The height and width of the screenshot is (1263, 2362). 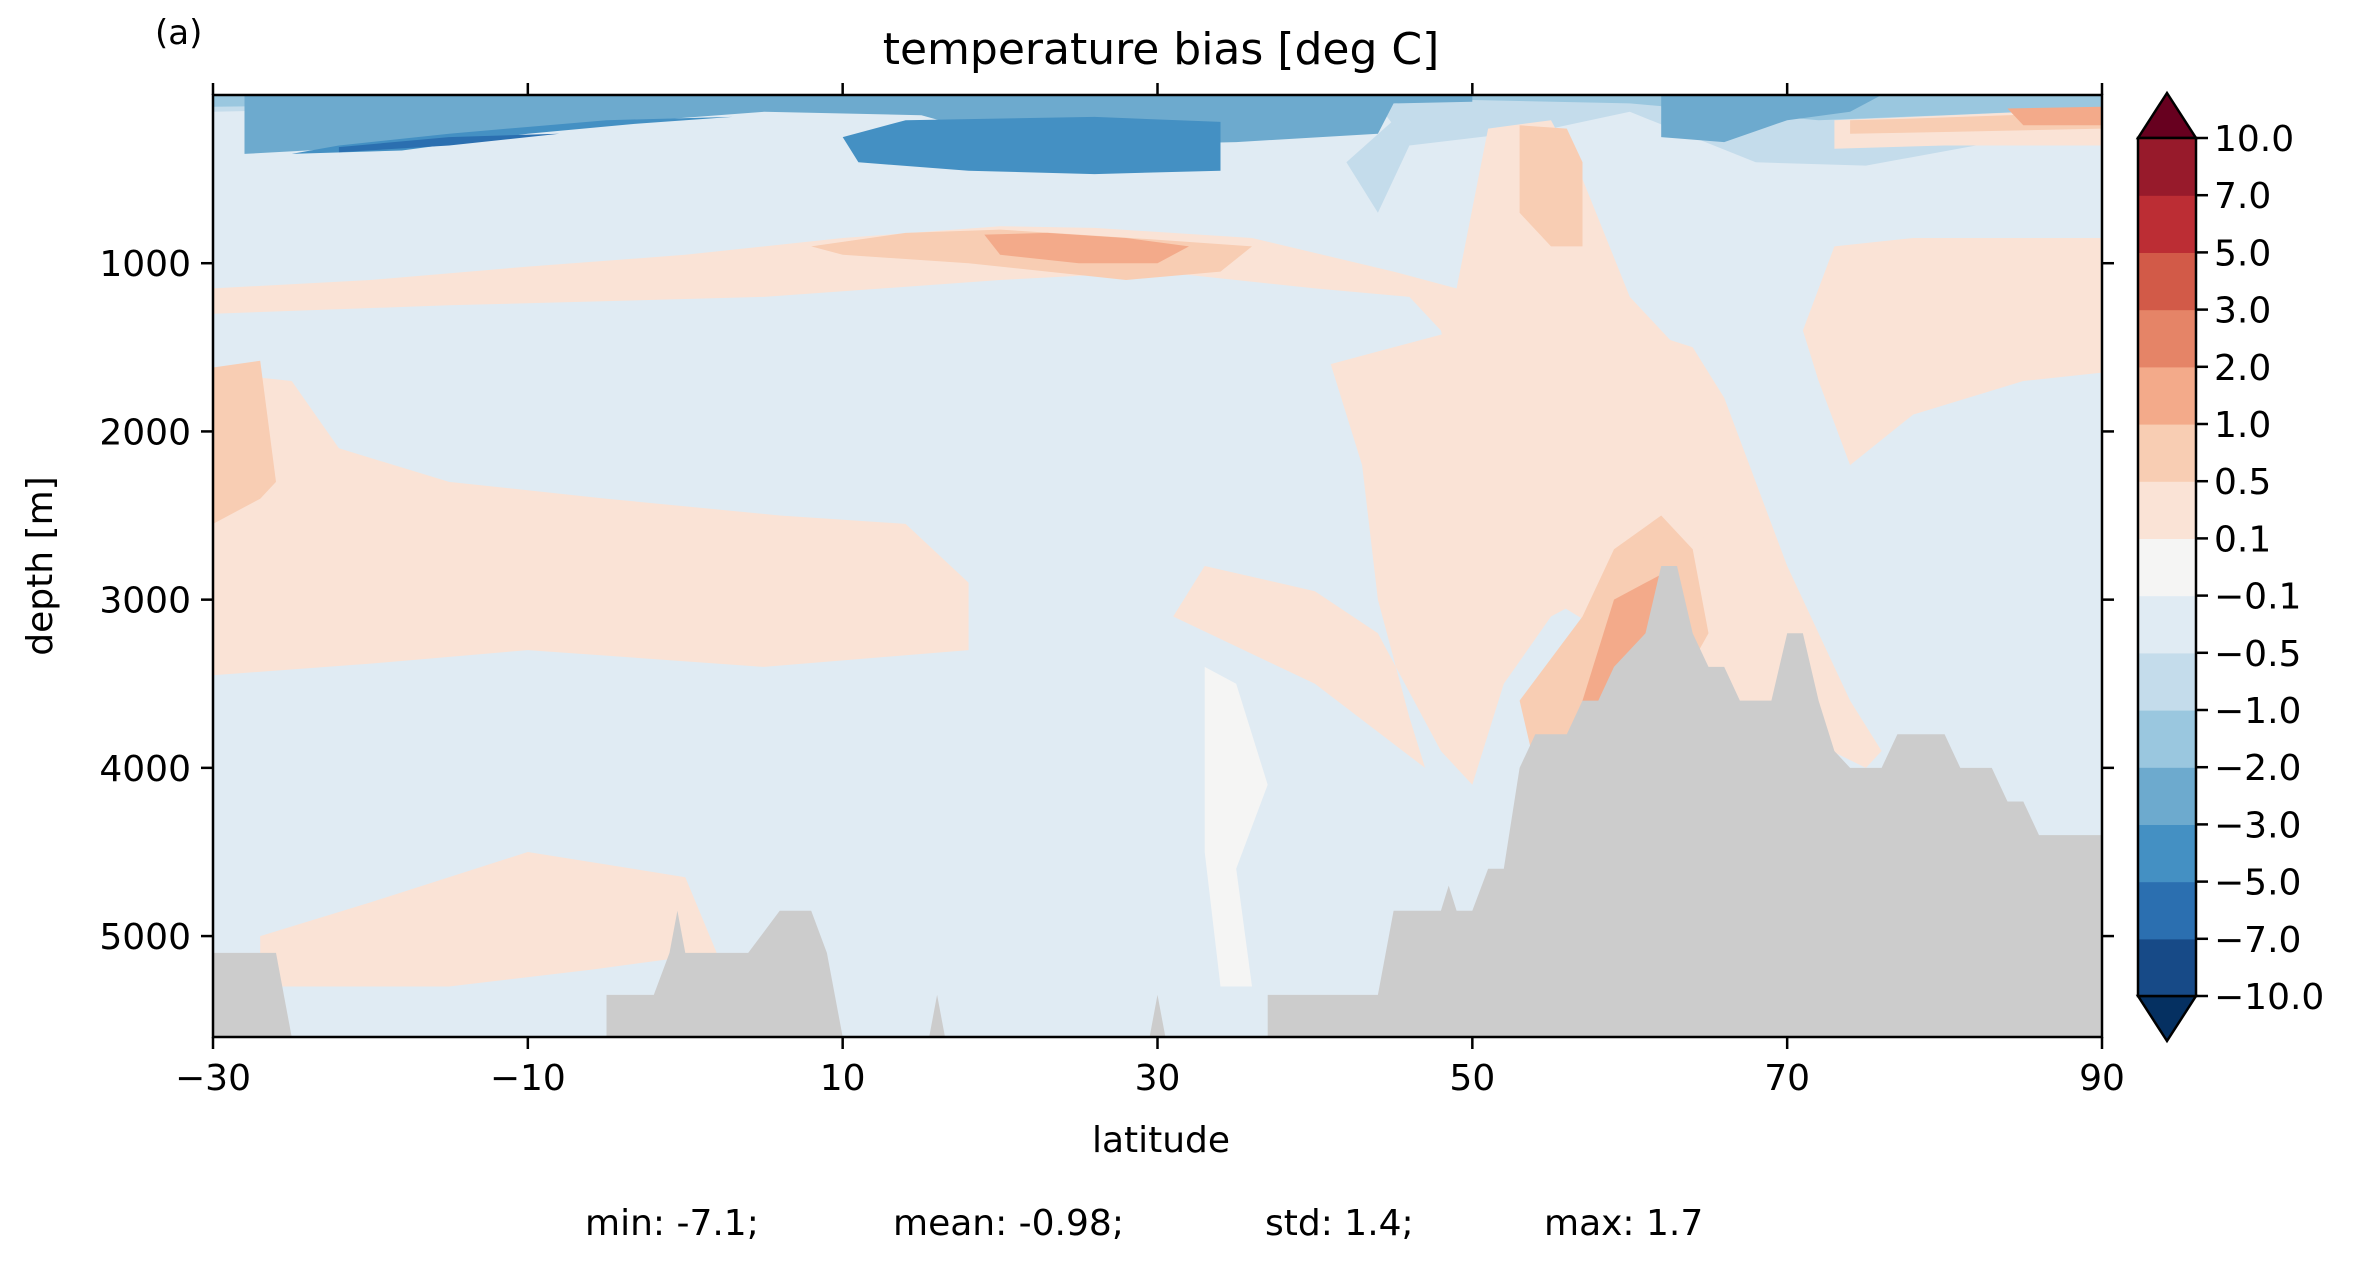 I want to click on y-tick-label-0: 1000, so click(x=145, y=264).